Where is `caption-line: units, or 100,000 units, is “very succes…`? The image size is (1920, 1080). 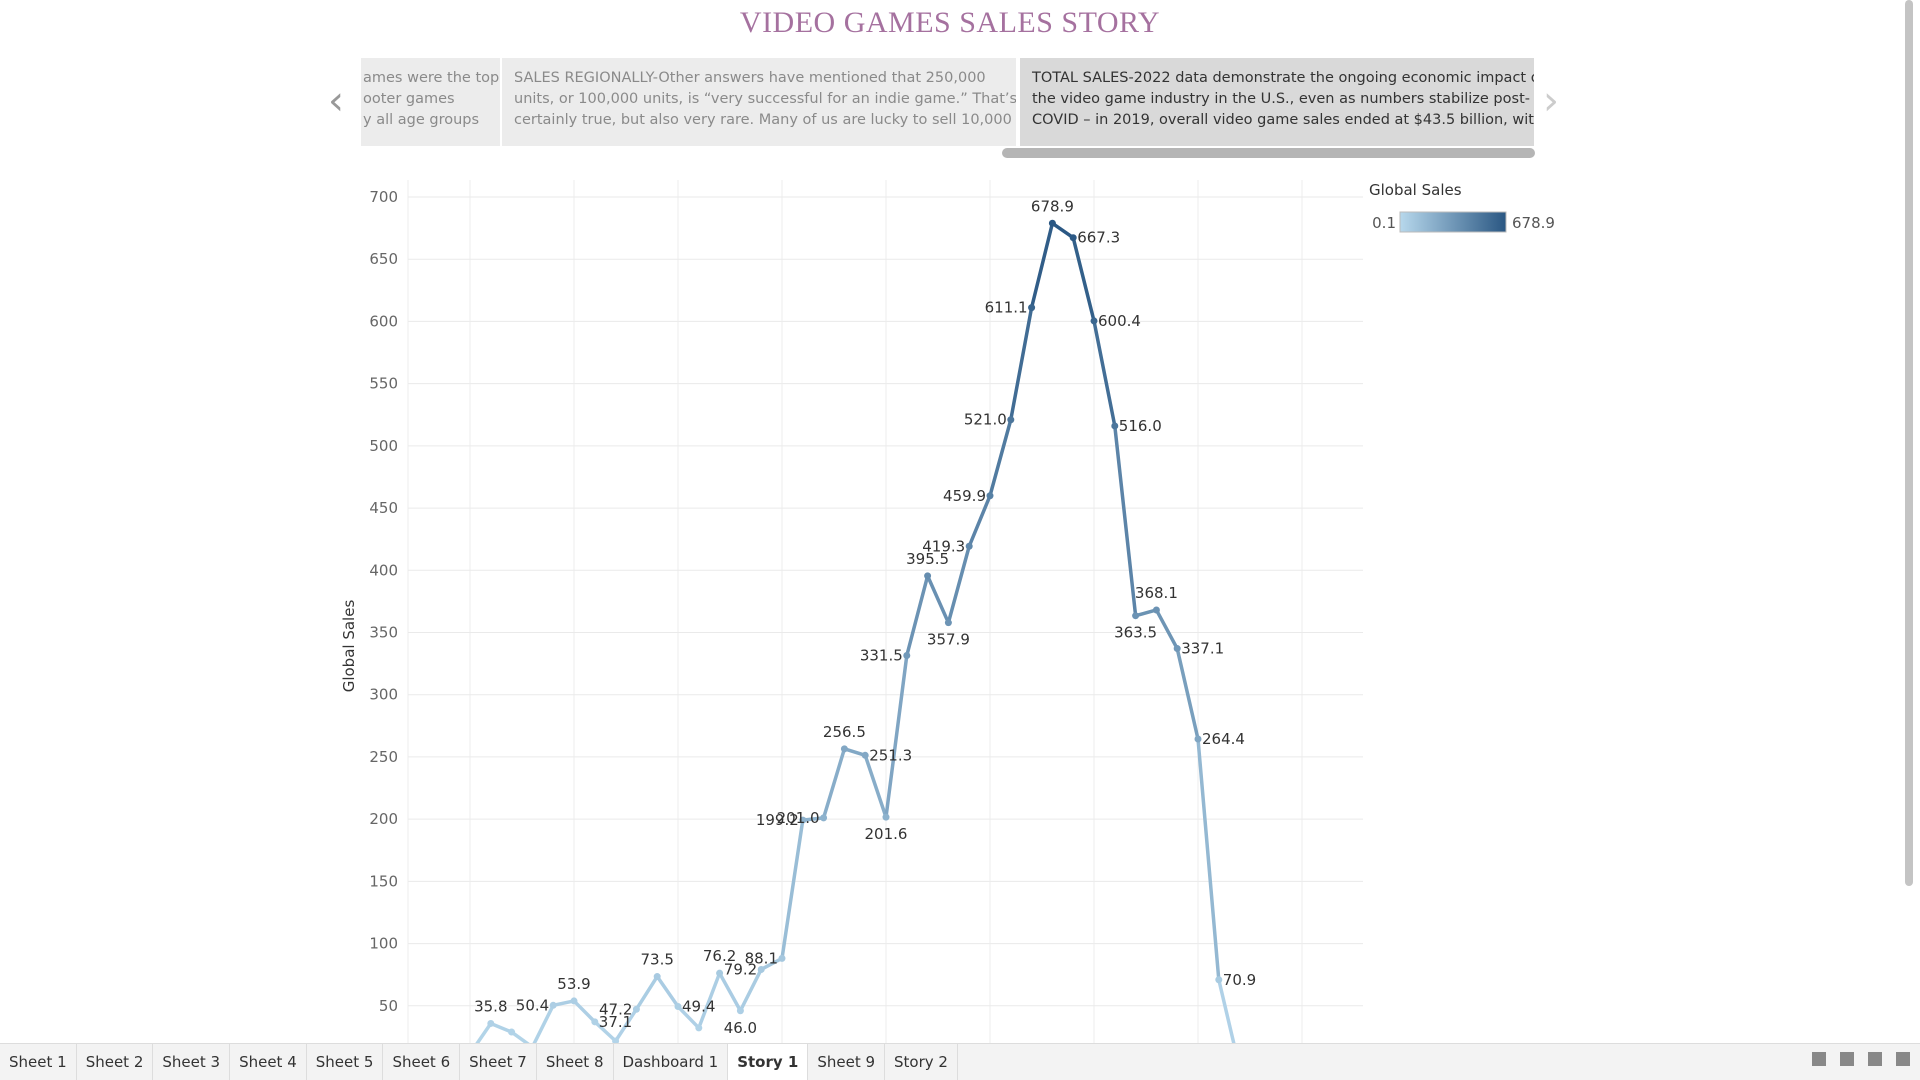
caption-line: units, or 100,000 units, is “very succes… is located at coordinates (765, 99).